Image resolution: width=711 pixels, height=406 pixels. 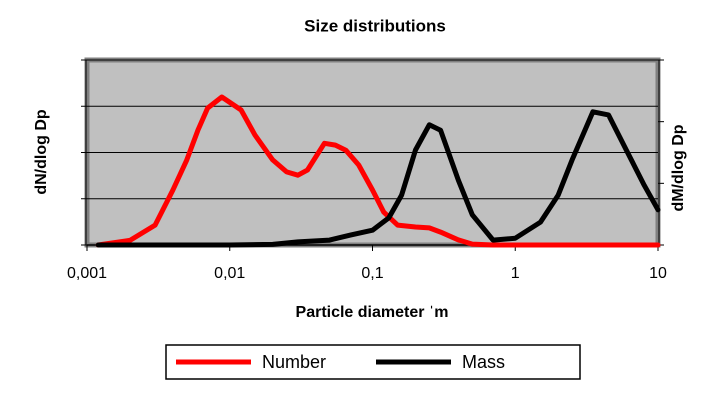 I want to click on x-tick-label: 0,001, so click(x=87, y=273).